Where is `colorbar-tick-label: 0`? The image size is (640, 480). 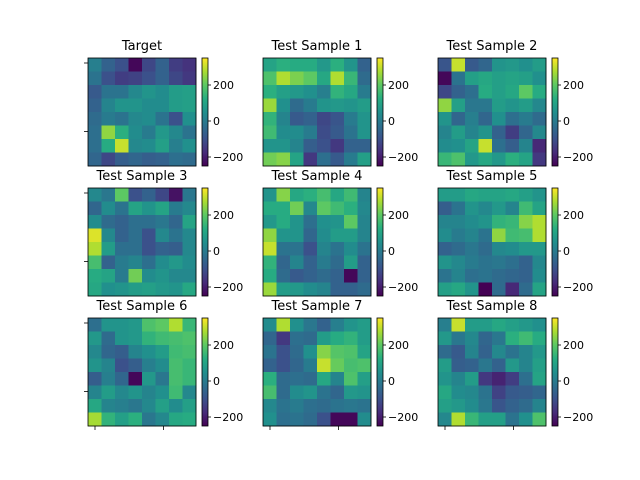
colorbar-tick-label: 0 is located at coordinates (391, 251).